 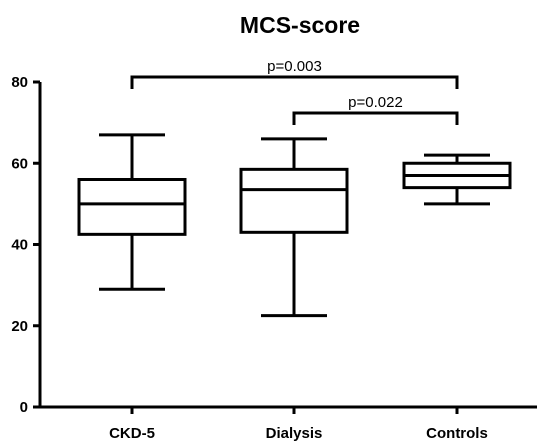 What do you see at coordinates (132, 433) in the screenshot?
I see `x-tick-label: CKD-5` at bounding box center [132, 433].